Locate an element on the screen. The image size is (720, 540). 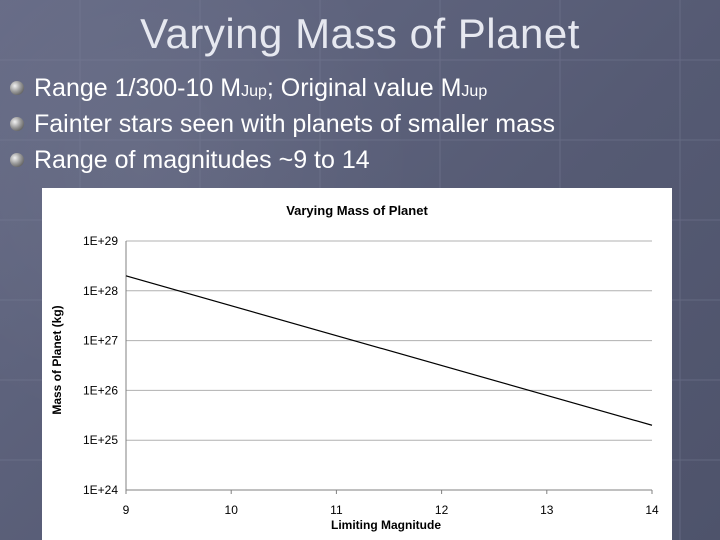
y-axis-label: Mass of Planet (kg) is located at coordinates (57, 359).